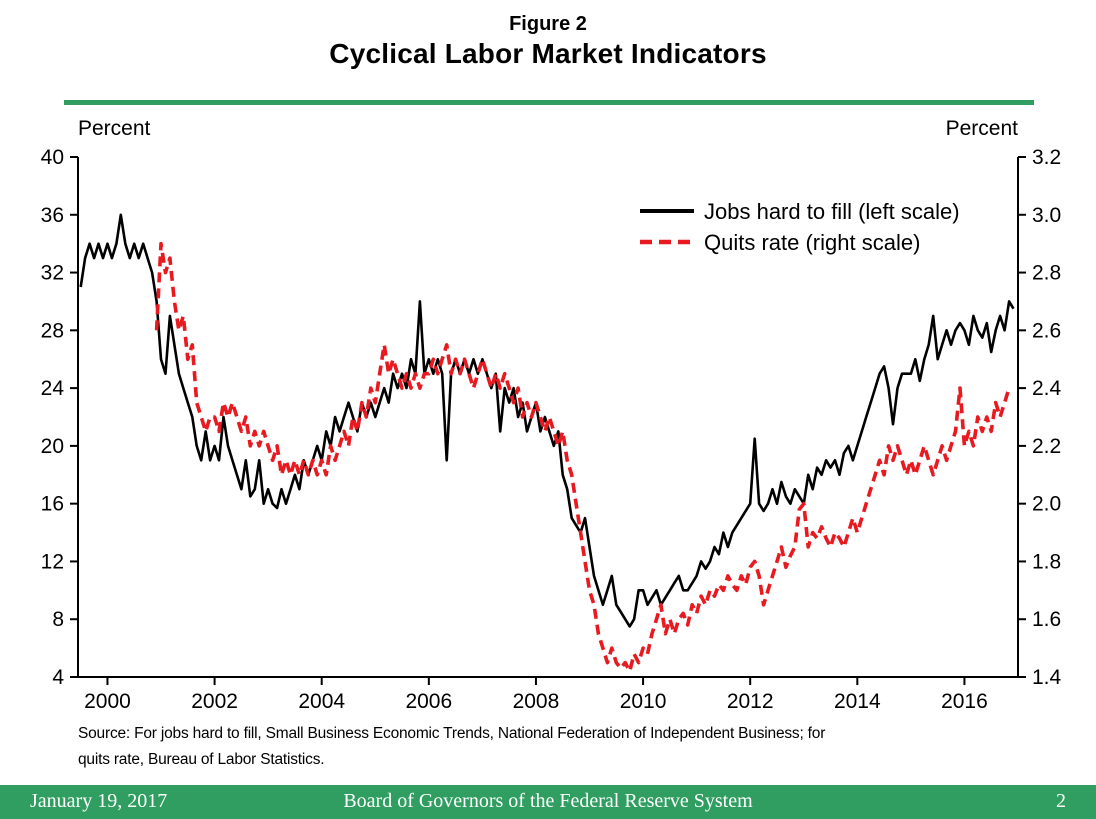  I want to click on x-axis-tick-label: 2004, so click(321, 701).